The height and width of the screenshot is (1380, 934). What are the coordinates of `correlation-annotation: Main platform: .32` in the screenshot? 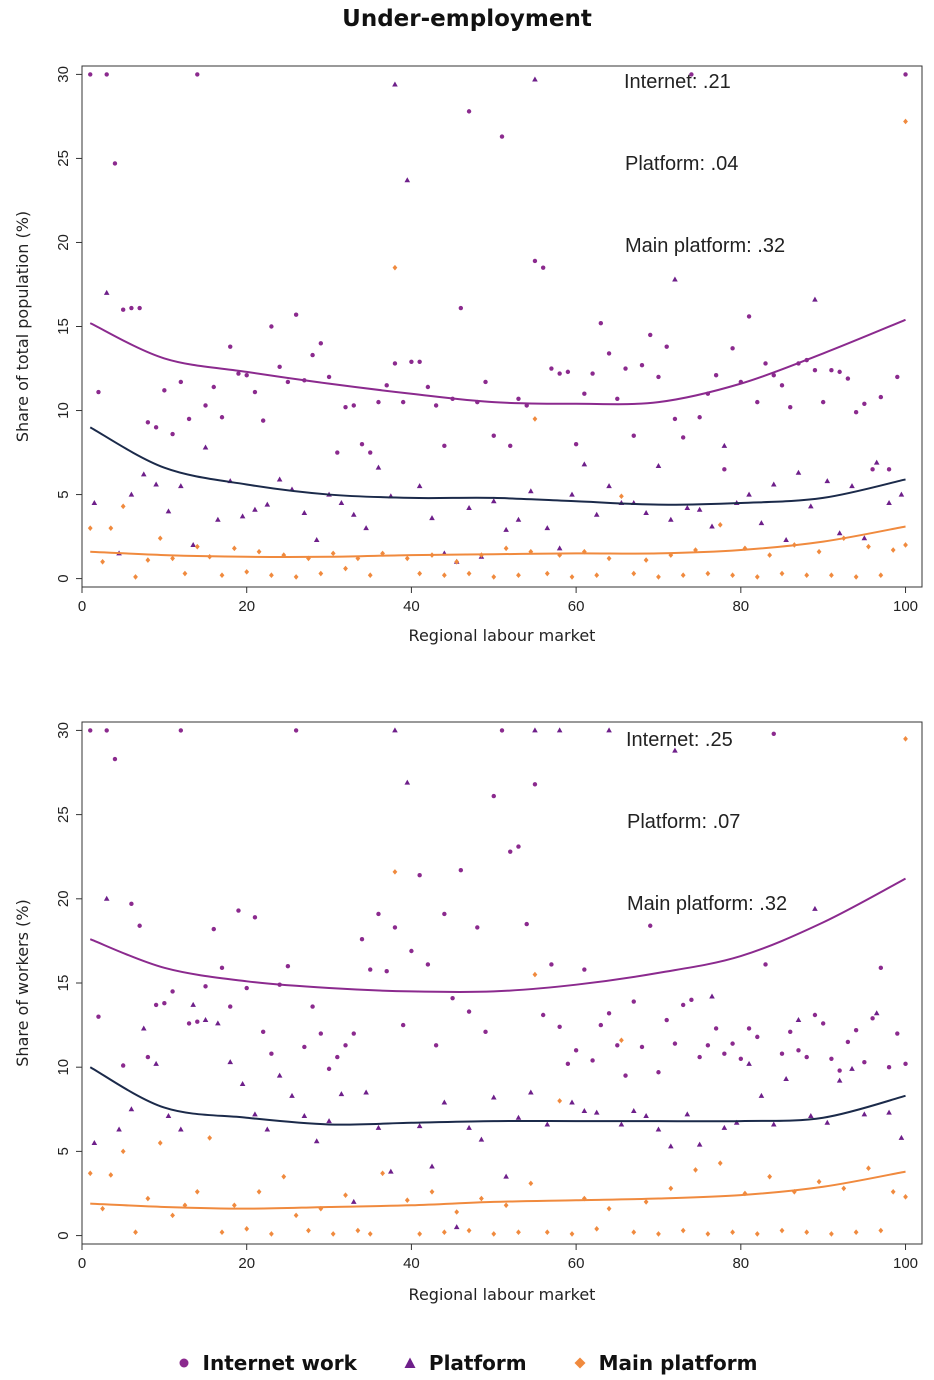 It's located at (705, 246).